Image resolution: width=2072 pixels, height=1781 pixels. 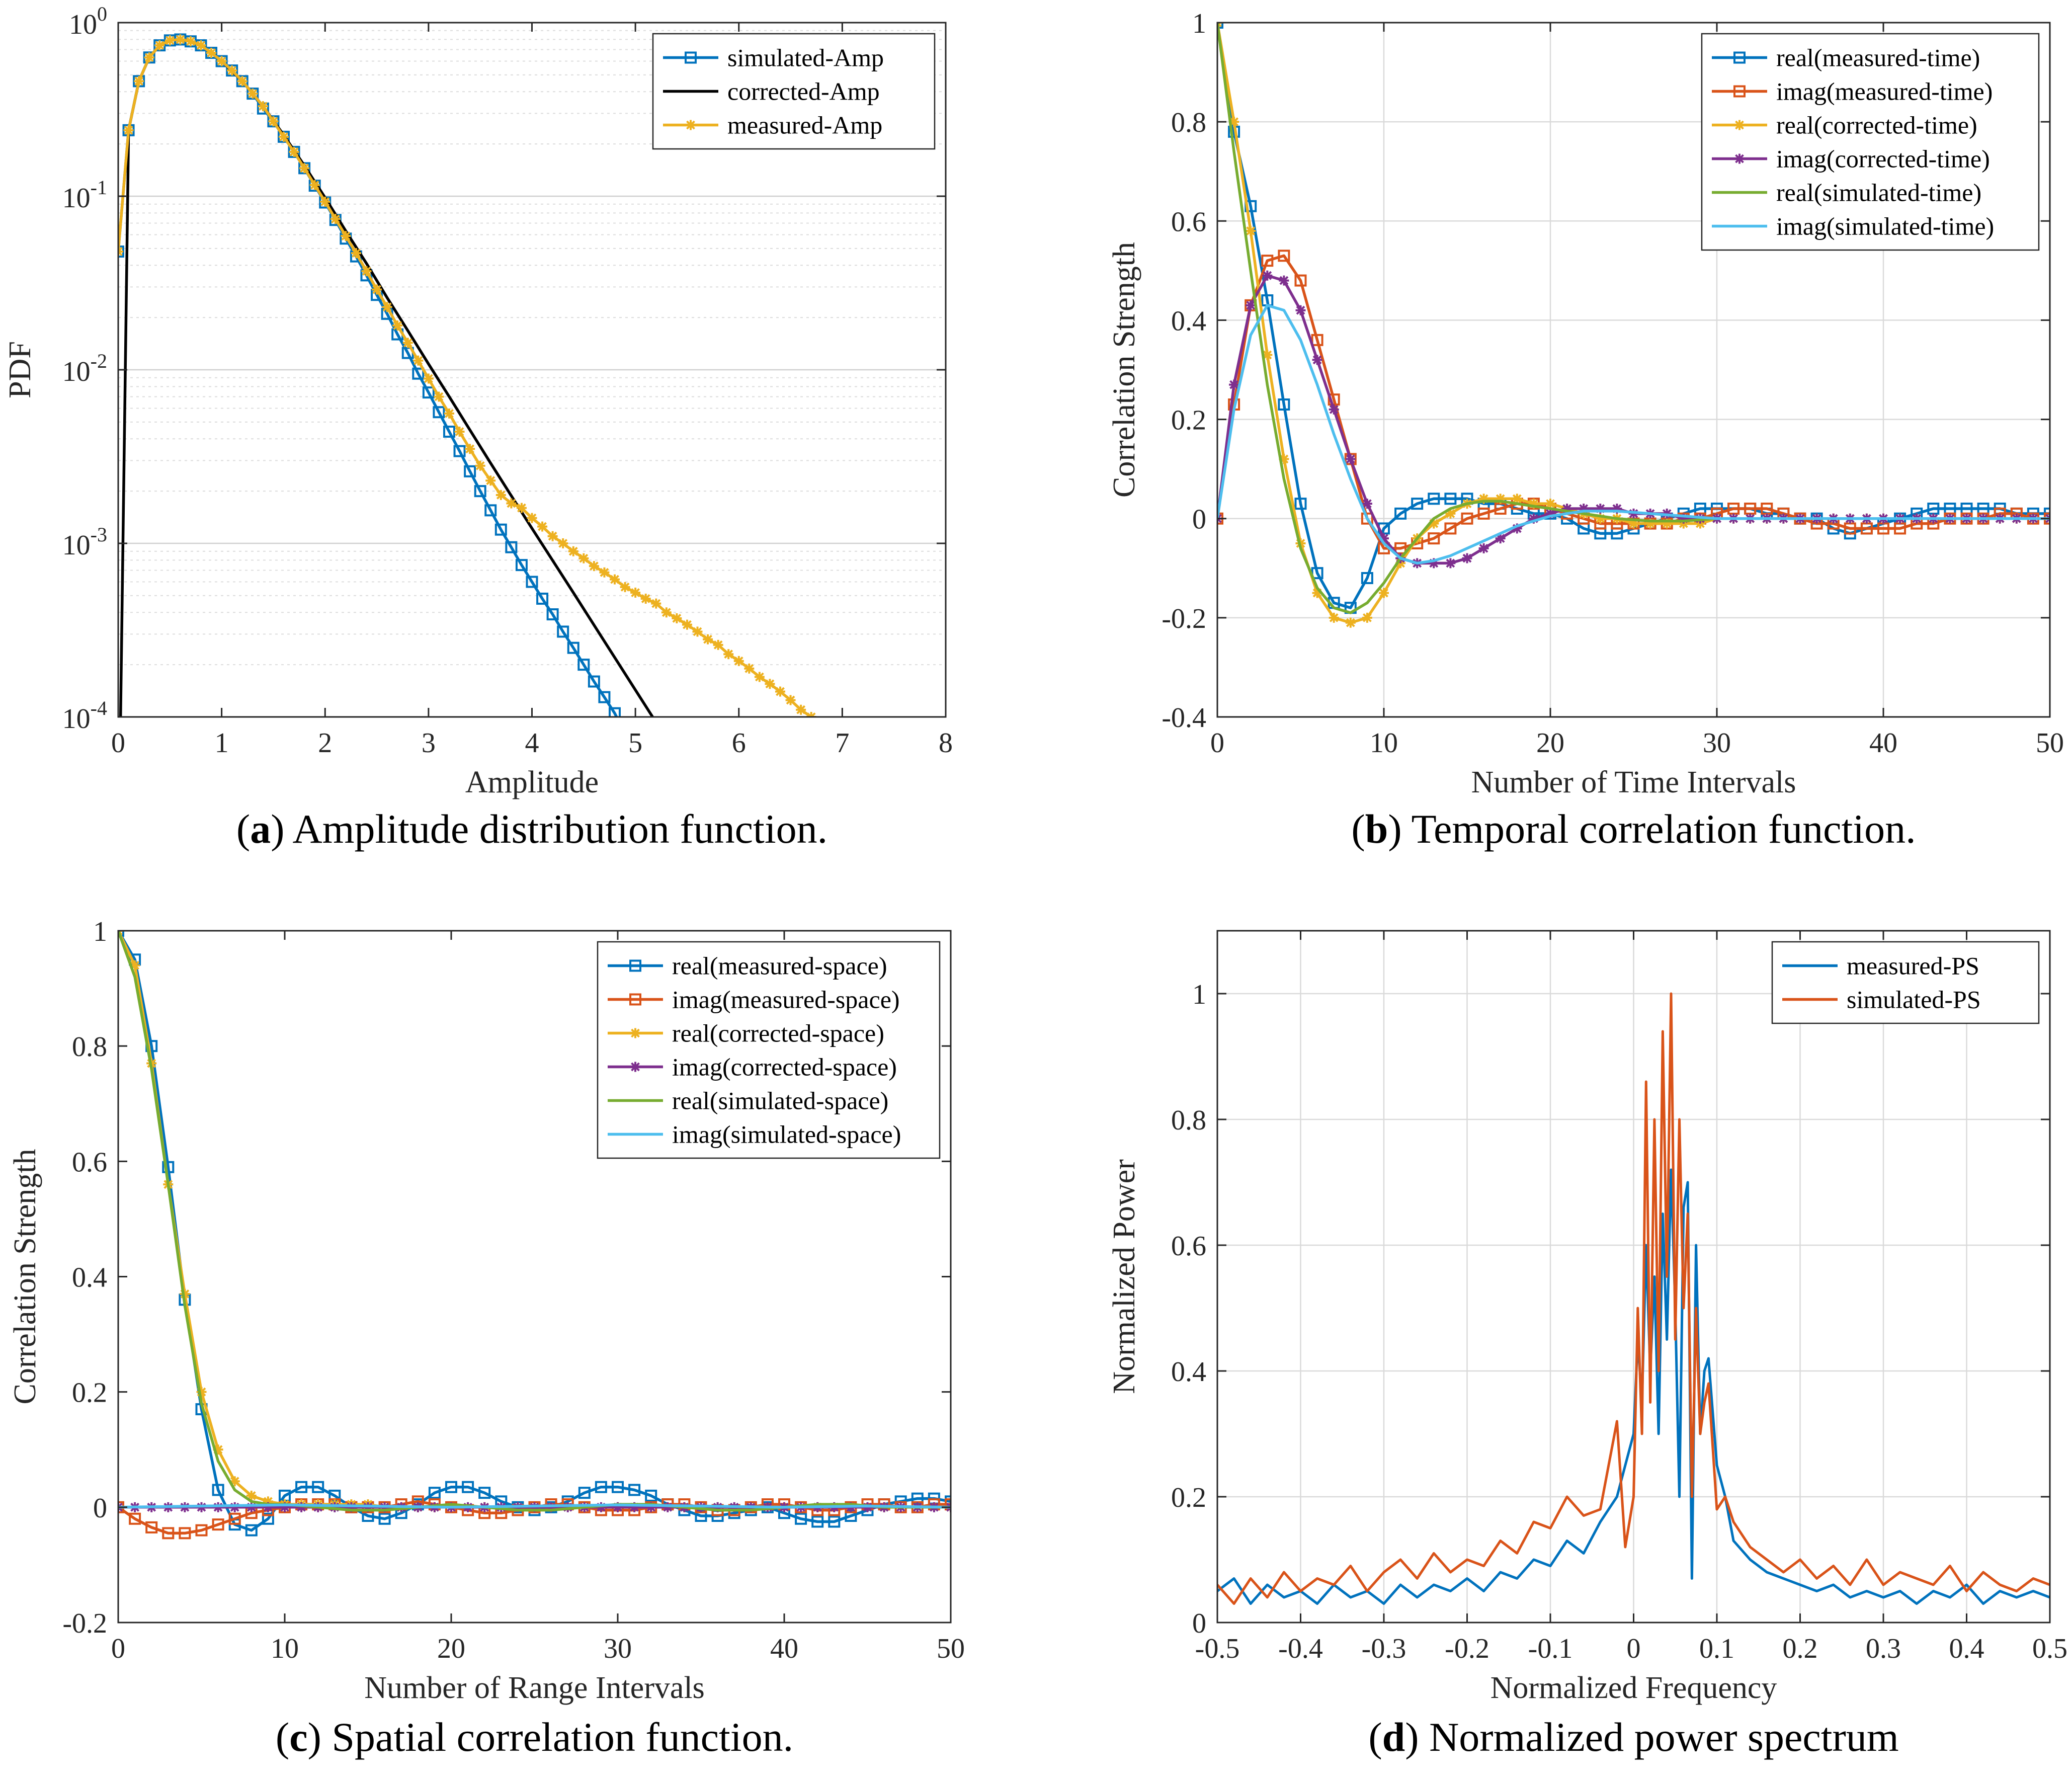 What do you see at coordinates (1878, 193) in the screenshot?
I see `legend-label: real(simulated-time)` at bounding box center [1878, 193].